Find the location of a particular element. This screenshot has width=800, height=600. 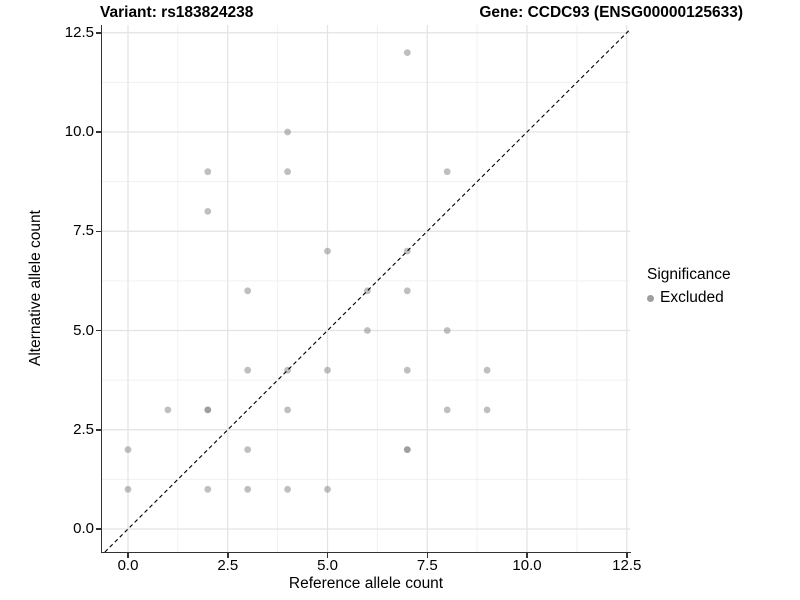

y-tick-label: 2.5 is located at coordinates (83, 429).